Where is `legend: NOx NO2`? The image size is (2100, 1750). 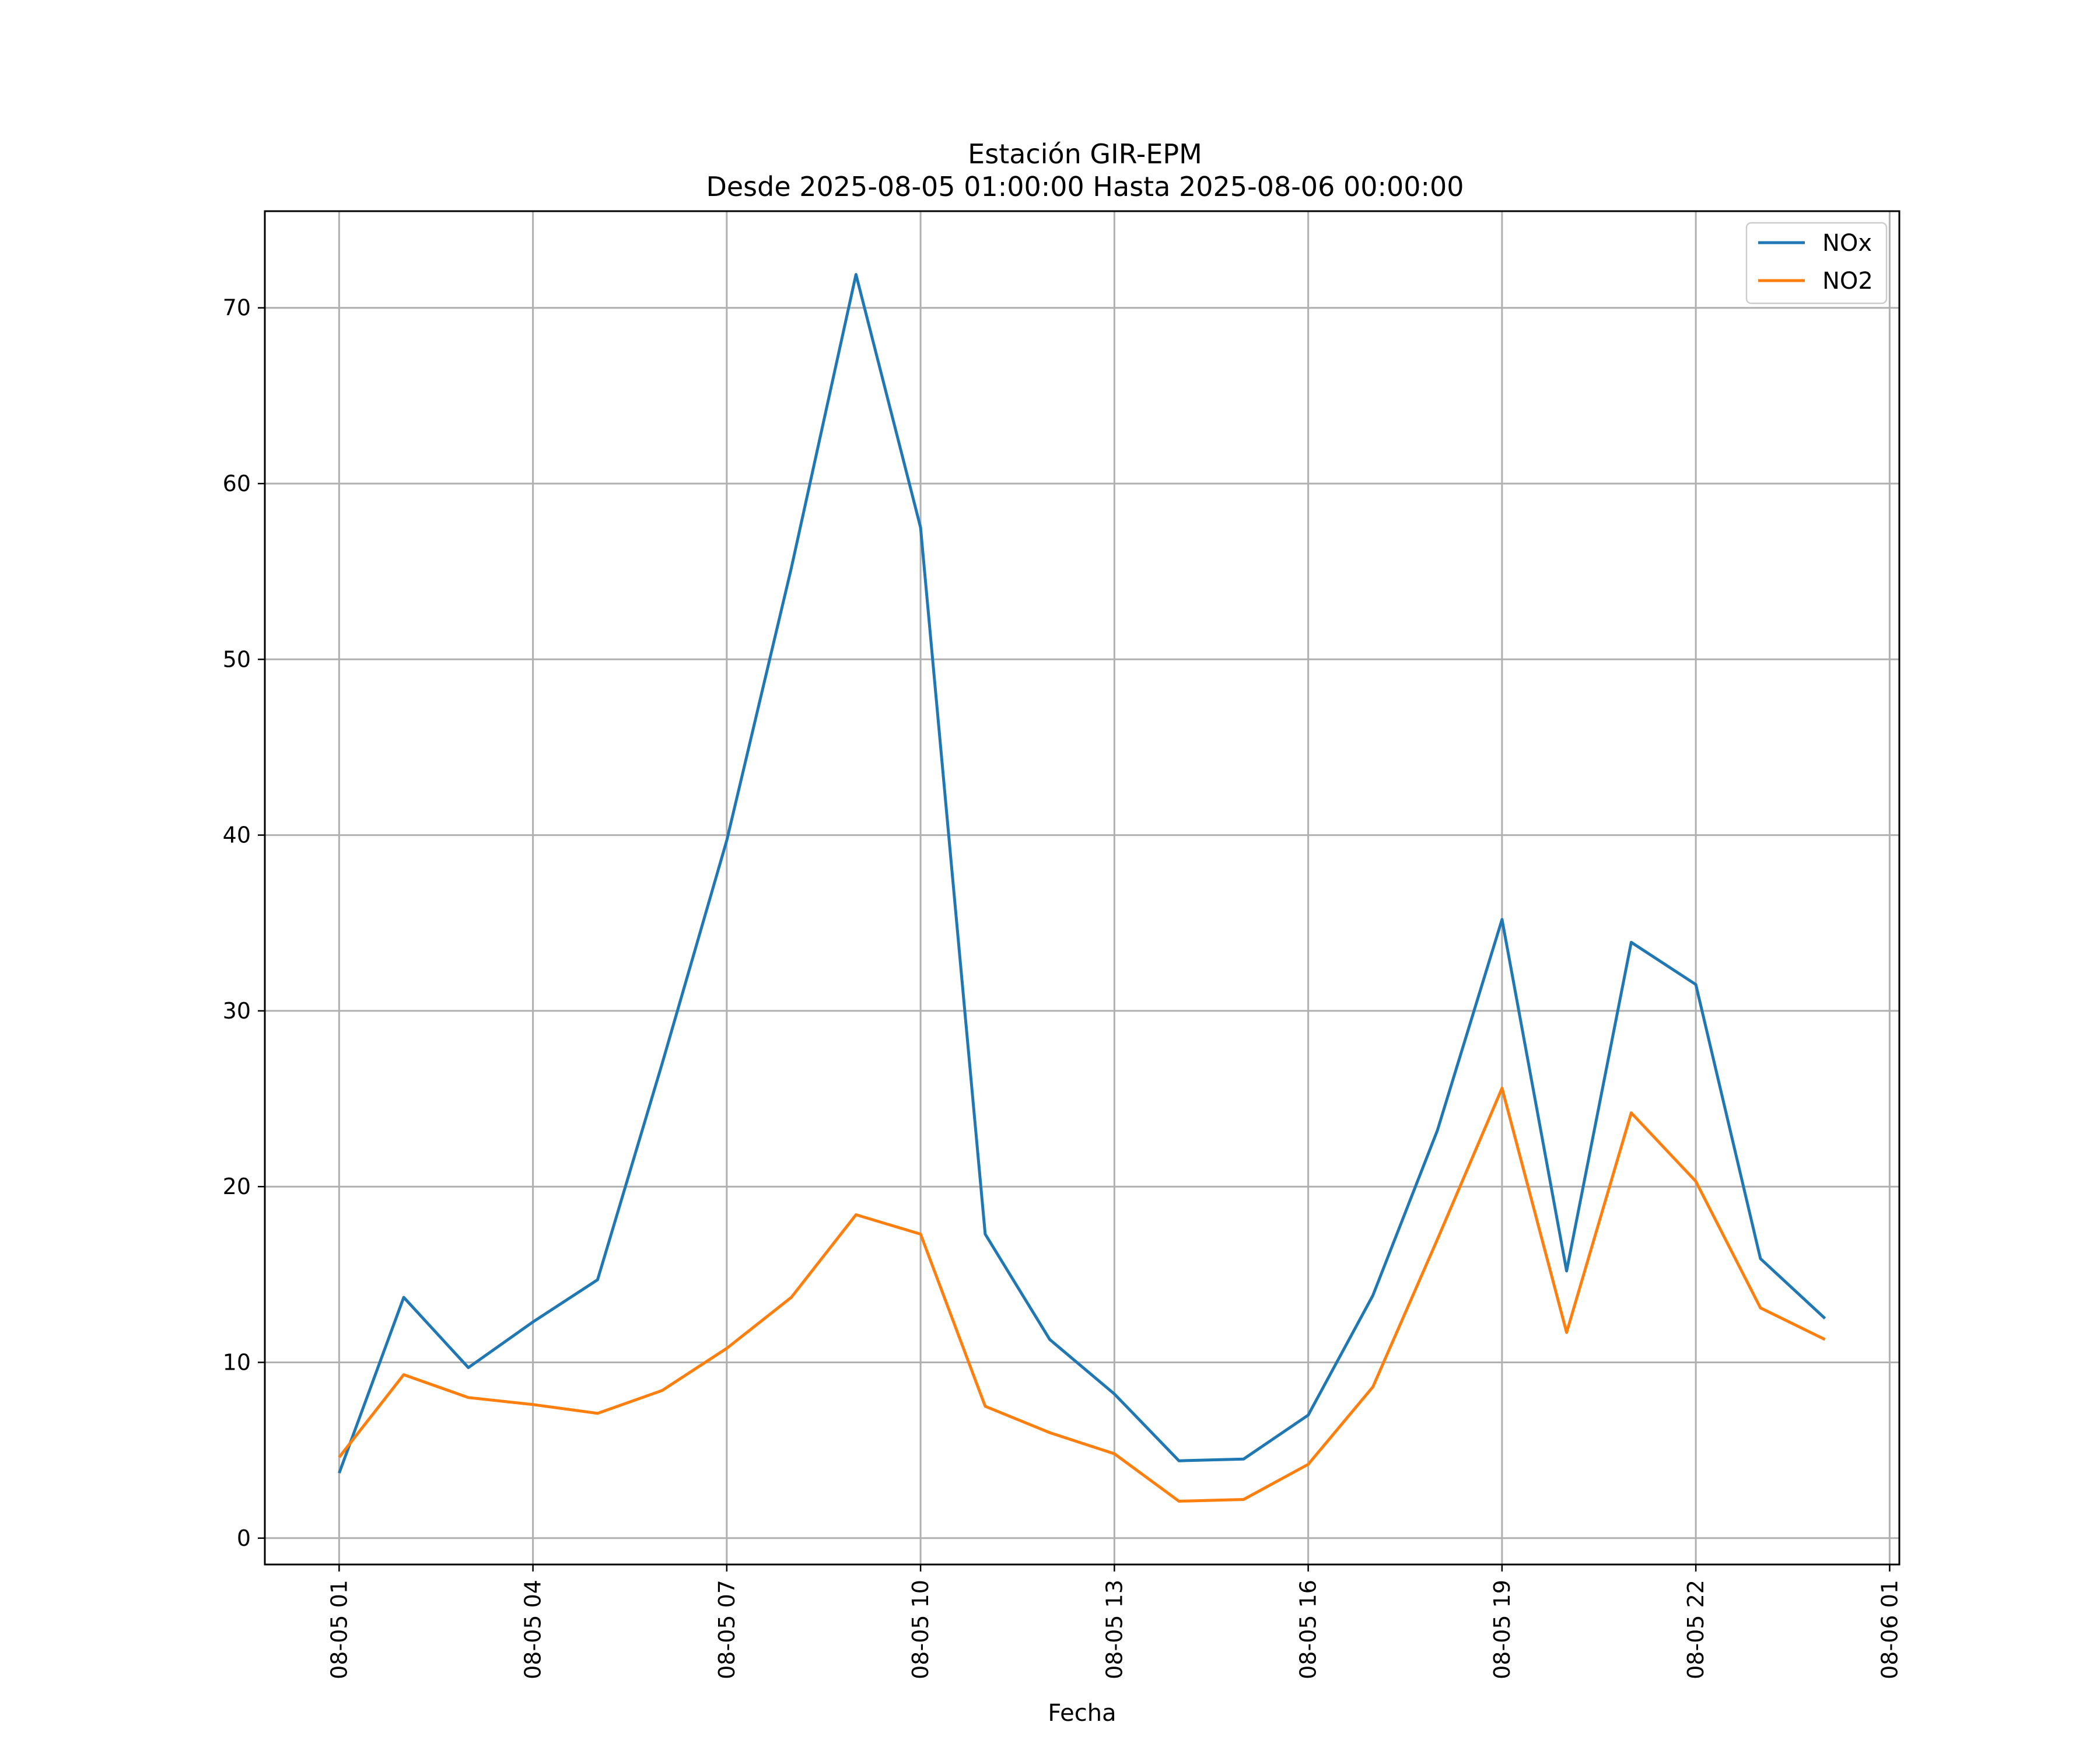
legend: NOx NO2 is located at coordinates (1817, 263).